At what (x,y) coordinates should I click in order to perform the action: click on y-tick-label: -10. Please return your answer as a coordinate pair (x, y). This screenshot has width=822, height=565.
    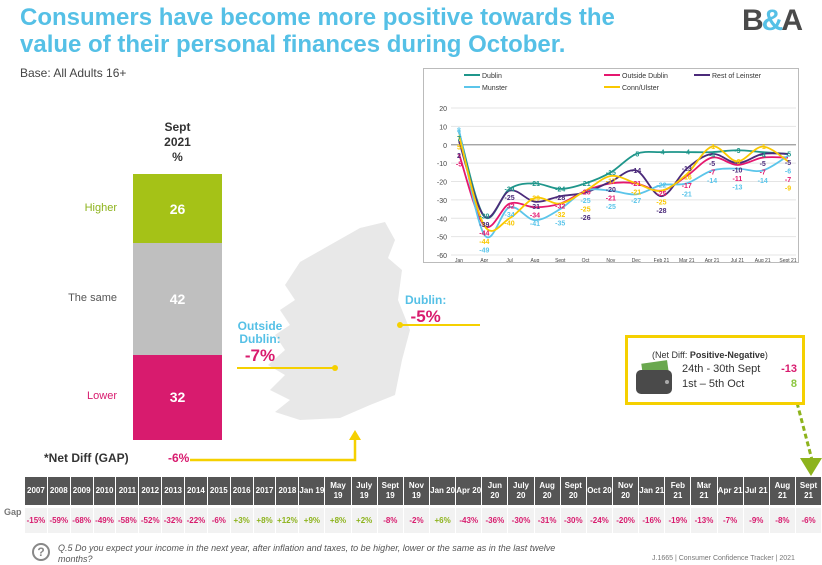
    Looking at the image, I should click on (442, 164).